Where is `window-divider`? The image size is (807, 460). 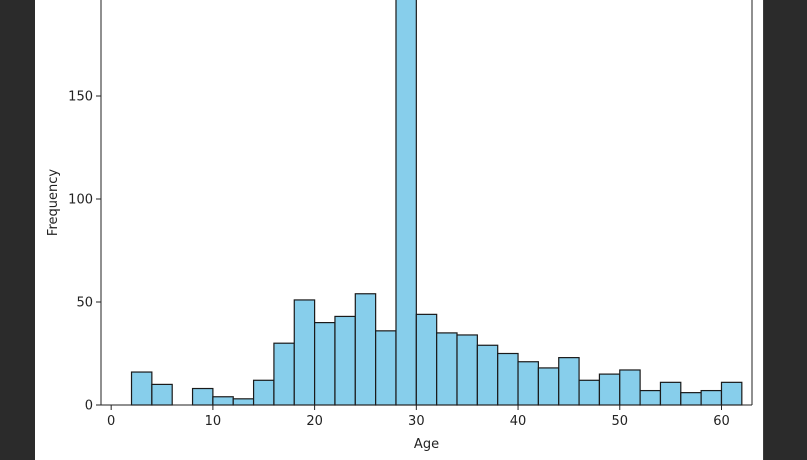 window-divider is located at coordinates (763, 230).